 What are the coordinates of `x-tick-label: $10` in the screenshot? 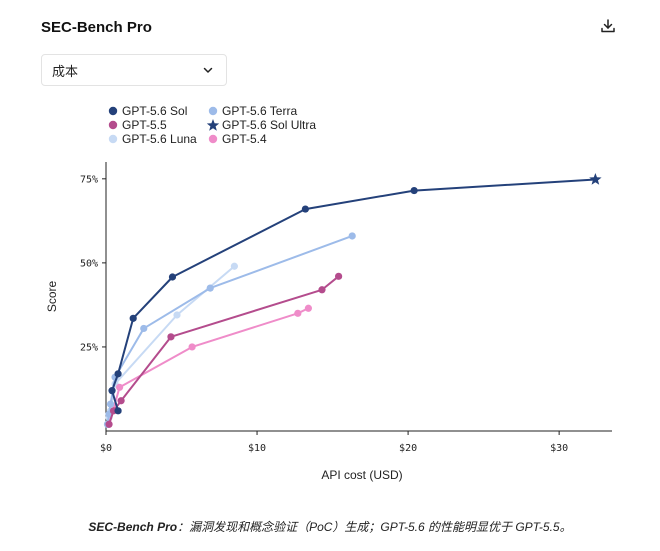 It's located at (257, 448).